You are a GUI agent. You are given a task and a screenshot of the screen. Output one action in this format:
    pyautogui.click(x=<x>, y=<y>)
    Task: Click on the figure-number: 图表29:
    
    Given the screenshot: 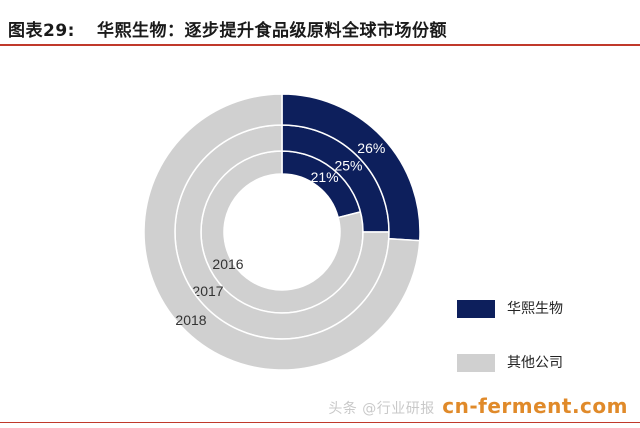 What is the action you would take?
    pyautogui.click(x=41, y=31)
    